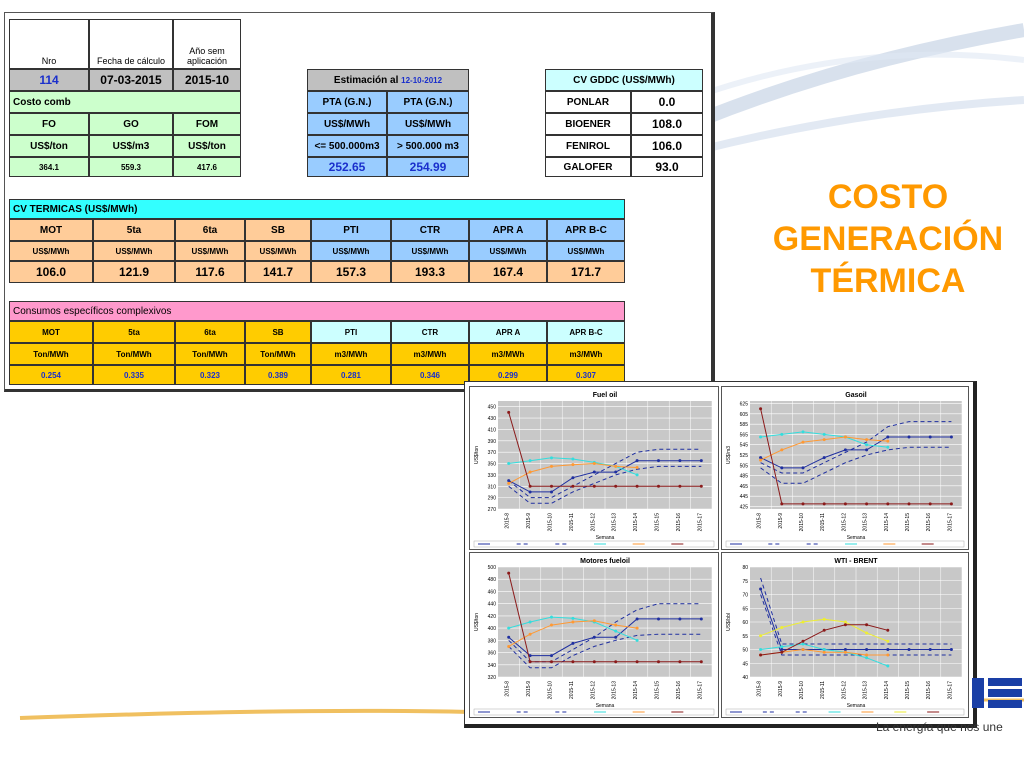 The height and width of the screenshot is (768, 1024). I want to click on nro-value: 114, so click(49, 80).